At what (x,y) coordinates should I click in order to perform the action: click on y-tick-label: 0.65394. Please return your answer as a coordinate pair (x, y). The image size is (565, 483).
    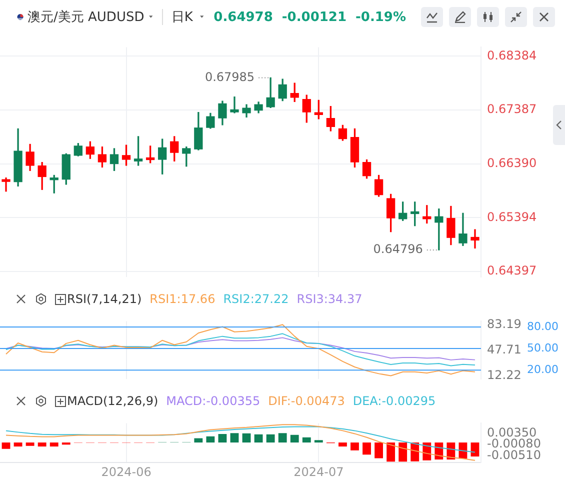
    Looking at the image, I should click on (512, 217).